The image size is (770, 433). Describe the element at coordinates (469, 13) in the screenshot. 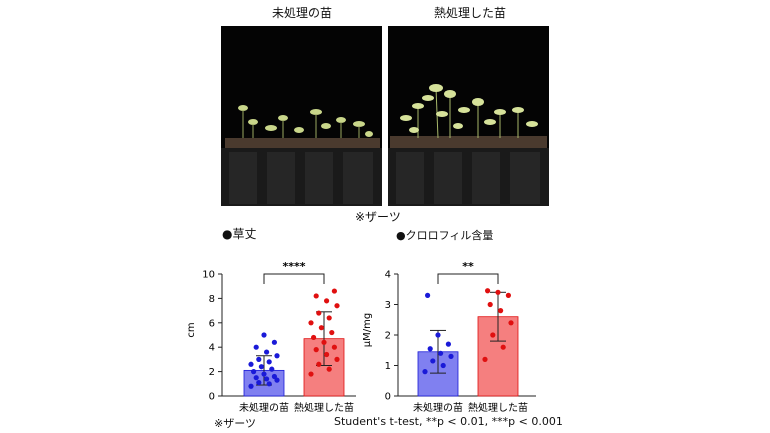

I see `photo-label-heat-treated: 熱処理した苗` at that location.